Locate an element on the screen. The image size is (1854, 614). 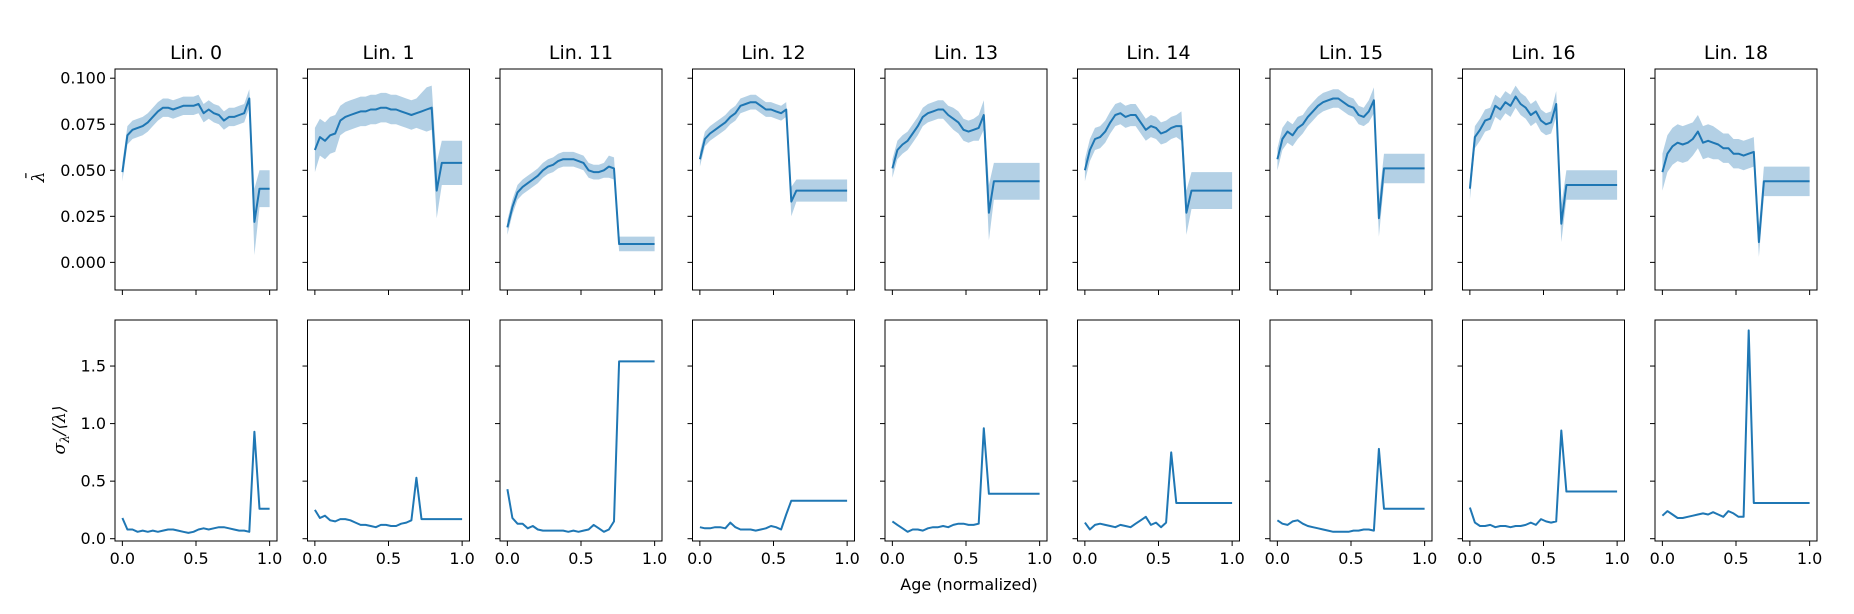
y-label-bottom-text: σλ/⟨λ⟩ is located at coordinates (61, 429).